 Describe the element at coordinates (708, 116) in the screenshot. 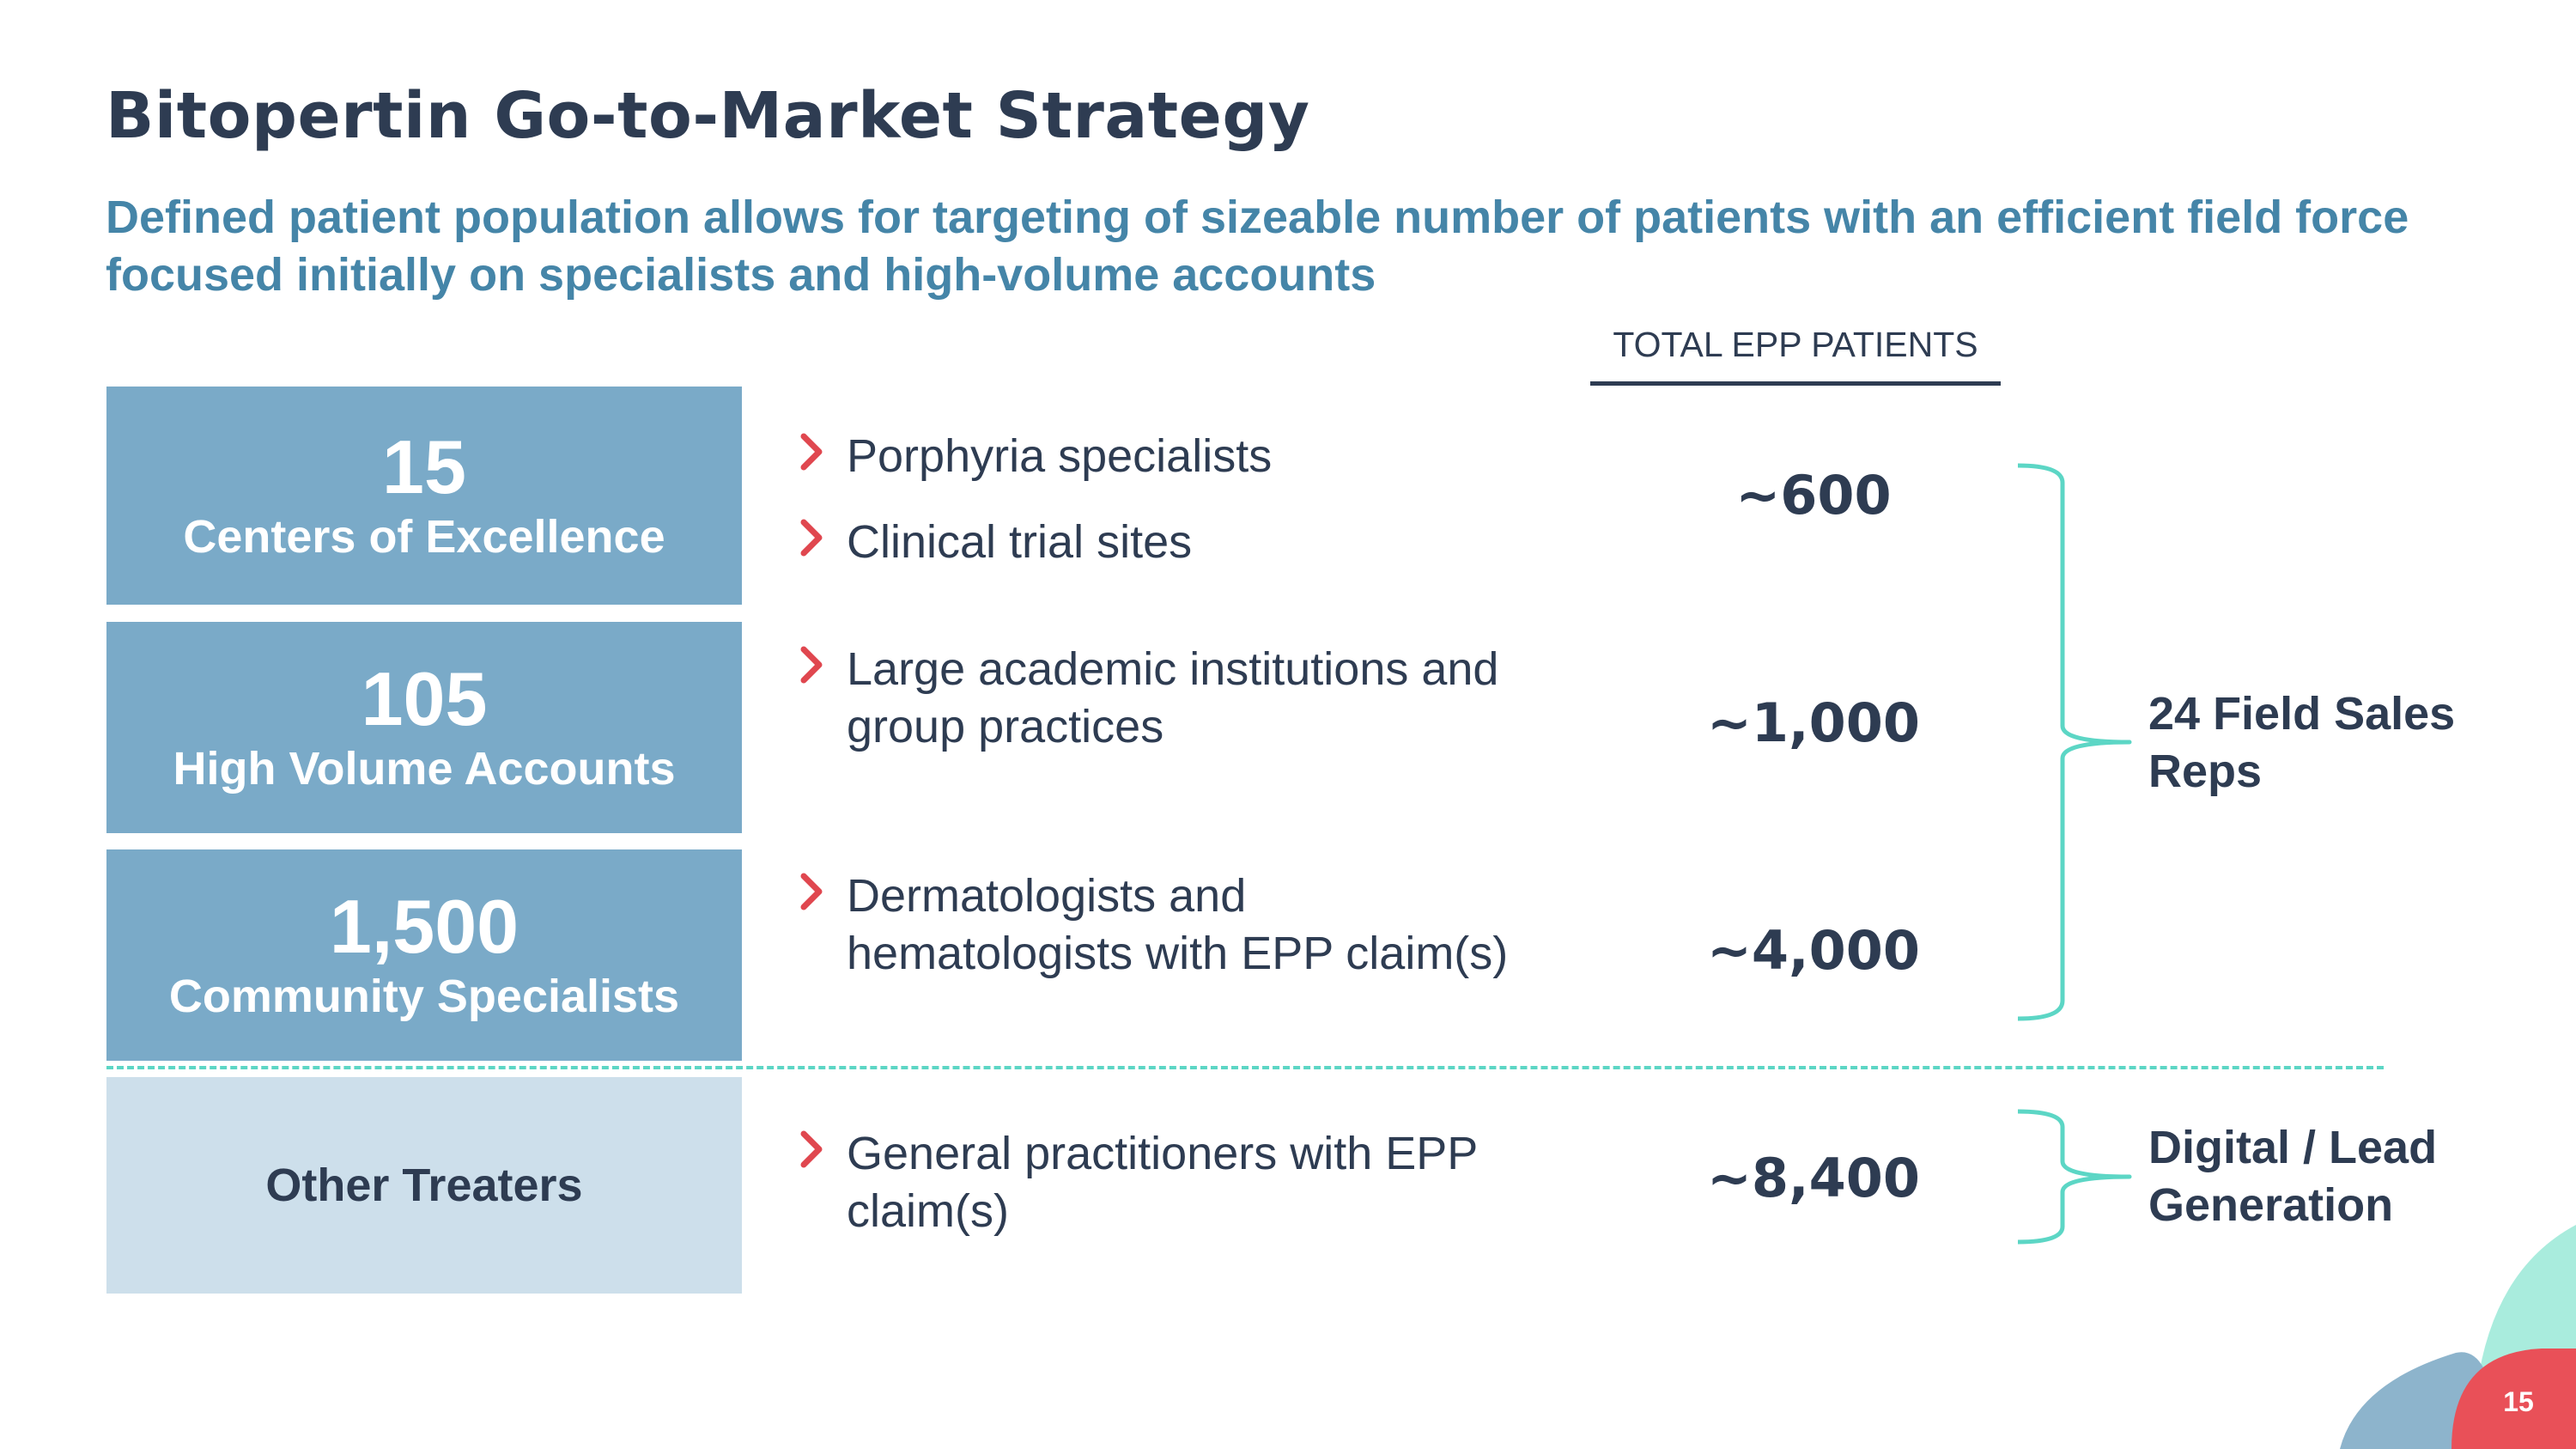

I see `slide-title: Bitopertin Go-to-Market Strategy` at that location.